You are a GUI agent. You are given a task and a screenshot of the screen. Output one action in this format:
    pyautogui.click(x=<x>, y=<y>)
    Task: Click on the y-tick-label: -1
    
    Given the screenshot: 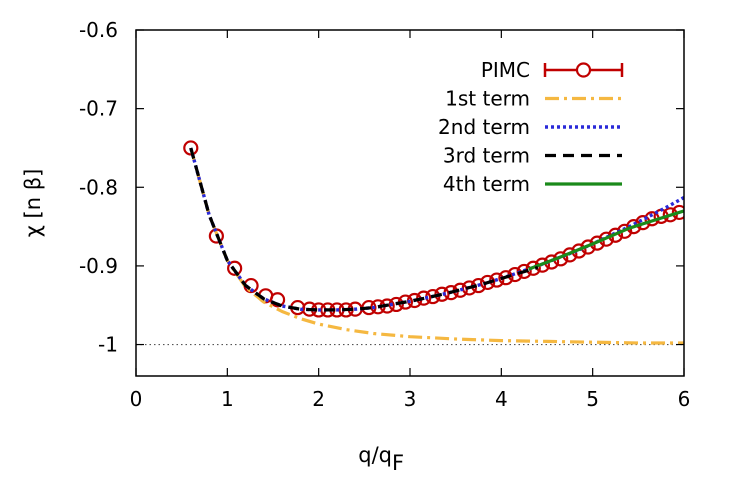 What is the action you would take?
    pyautogui.click(x=108, y=345)
    